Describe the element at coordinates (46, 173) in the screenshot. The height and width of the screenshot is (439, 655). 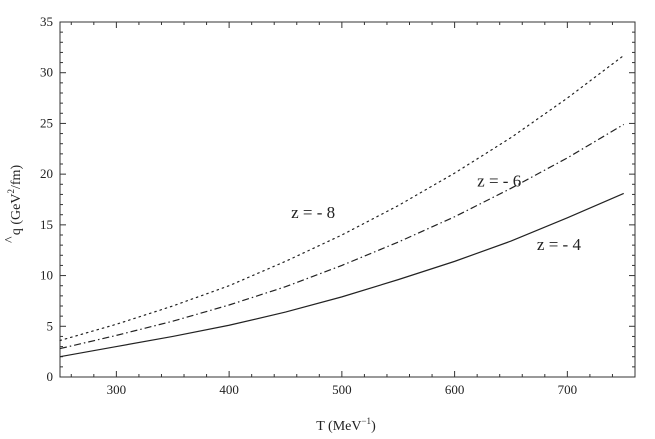
I see `y-tick-label: 20` at that location.